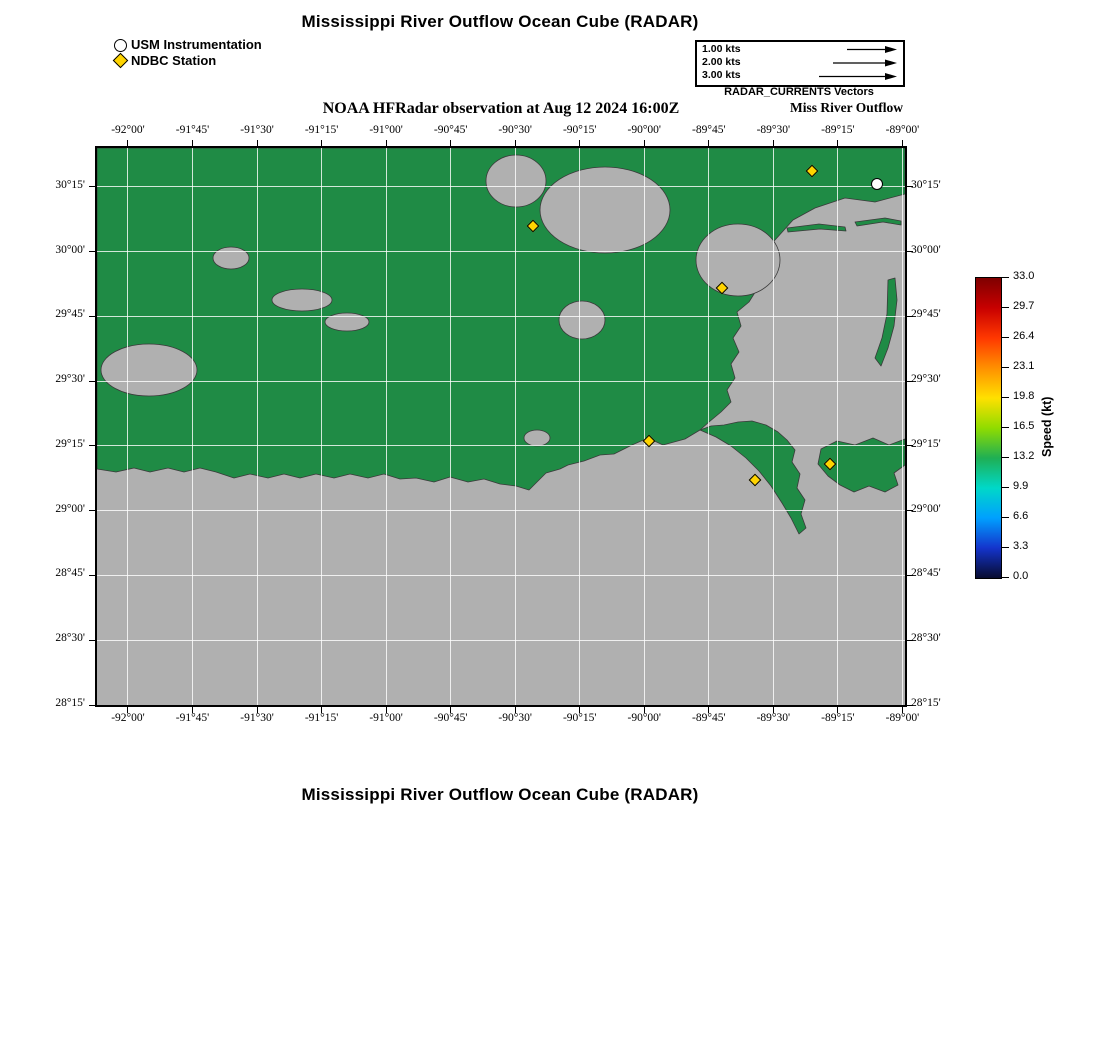  What do you see at coordinates (926, 314) in the screenshot?
I see `y-tick-label-right: 29°45'` at bounding box center [926, 314].